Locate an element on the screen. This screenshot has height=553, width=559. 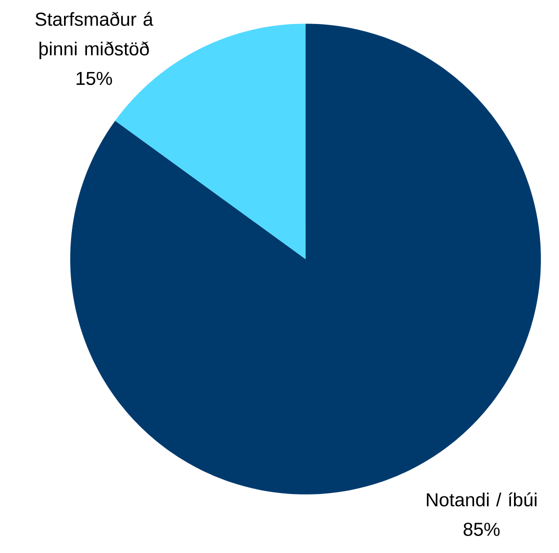
data-label: 15% is located at coordinates (94, 79).